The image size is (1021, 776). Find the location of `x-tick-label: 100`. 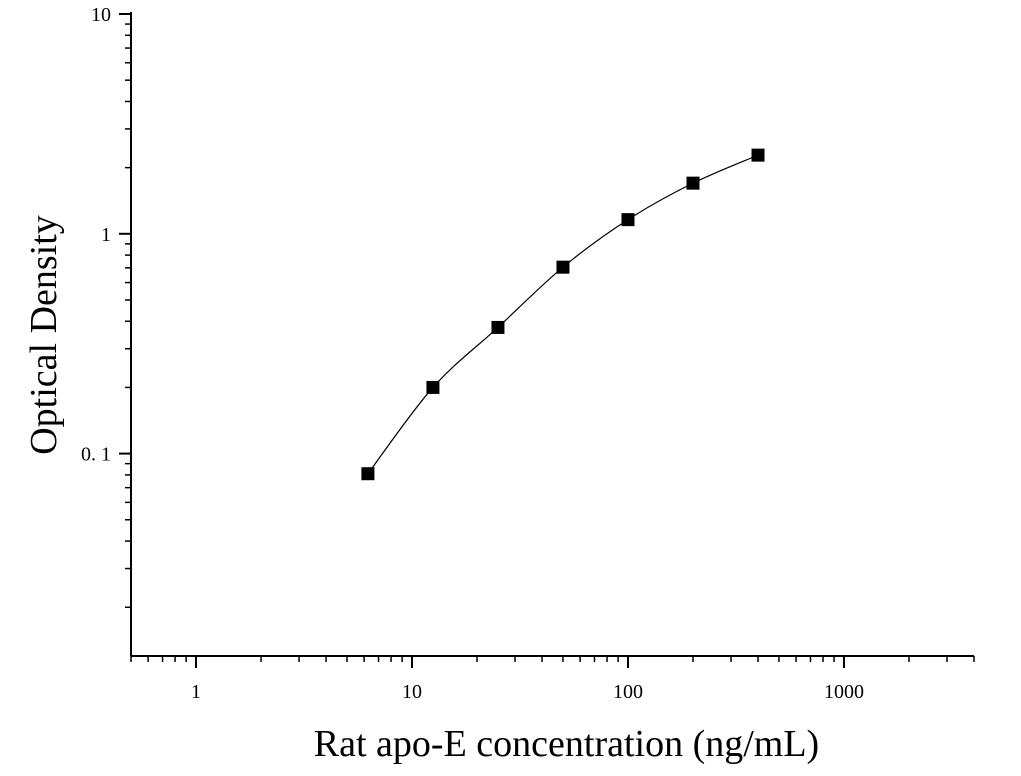

x-tick-label: 100 is located at coordinates (628, 692).